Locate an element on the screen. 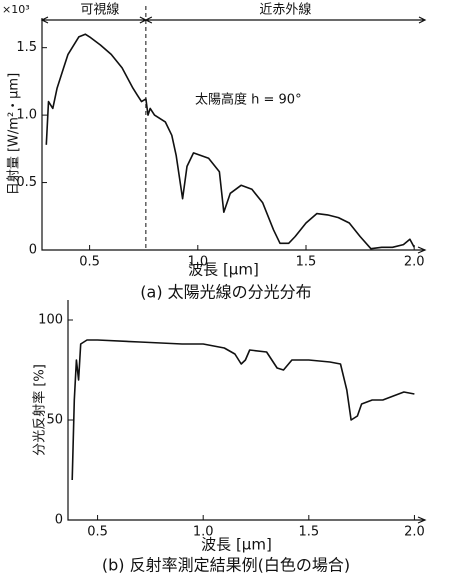  annotation: 可視線 is located at coordinates (99, 10).